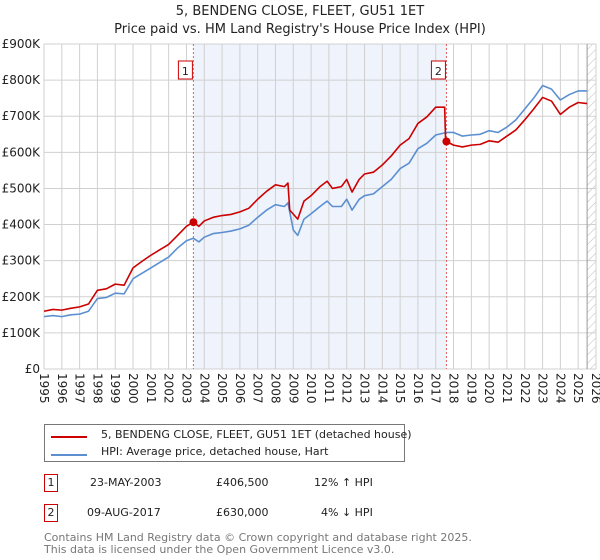 This screenshot has height=560, width=600. What do you see at coordinates (115, 388) in the screenshot?
I see `x-tick-label: 1999` at bounding box center [115, 388].